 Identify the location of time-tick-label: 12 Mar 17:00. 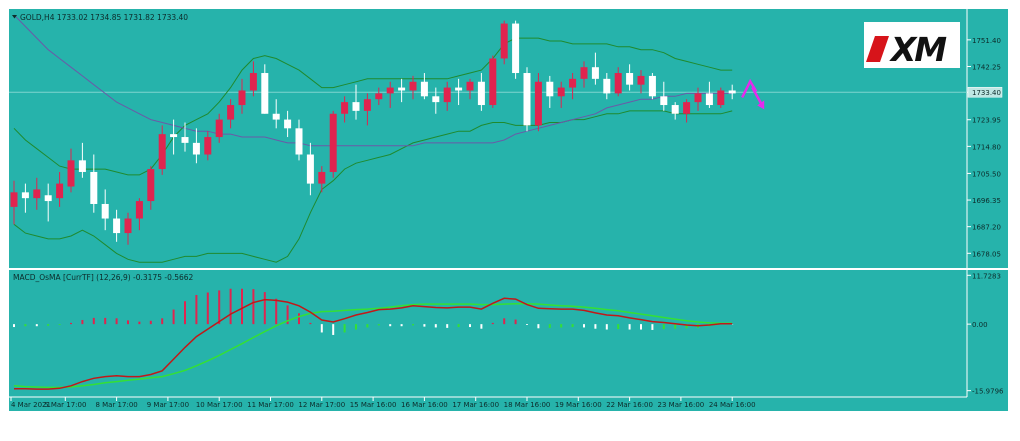
(321, 405).